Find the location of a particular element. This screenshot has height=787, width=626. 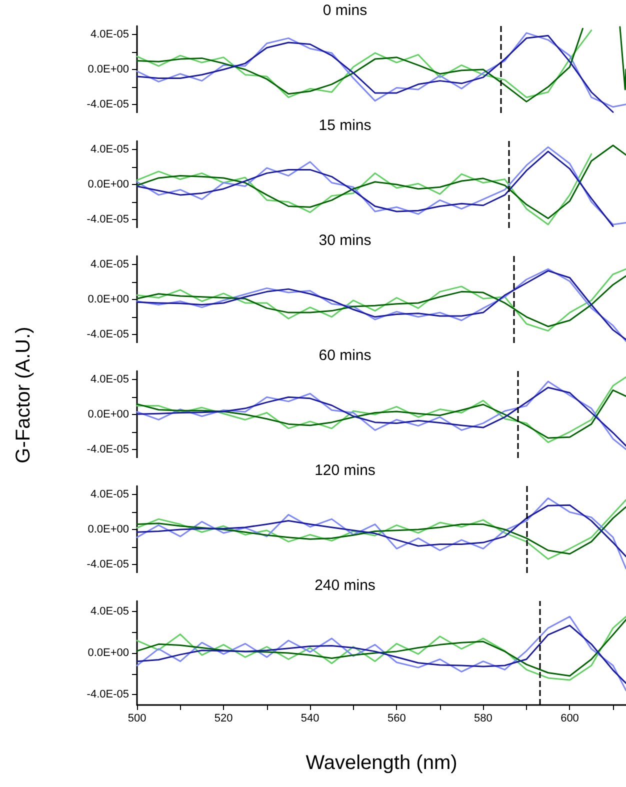

x-tick-label: 600 is located at coordinates (569, 718).